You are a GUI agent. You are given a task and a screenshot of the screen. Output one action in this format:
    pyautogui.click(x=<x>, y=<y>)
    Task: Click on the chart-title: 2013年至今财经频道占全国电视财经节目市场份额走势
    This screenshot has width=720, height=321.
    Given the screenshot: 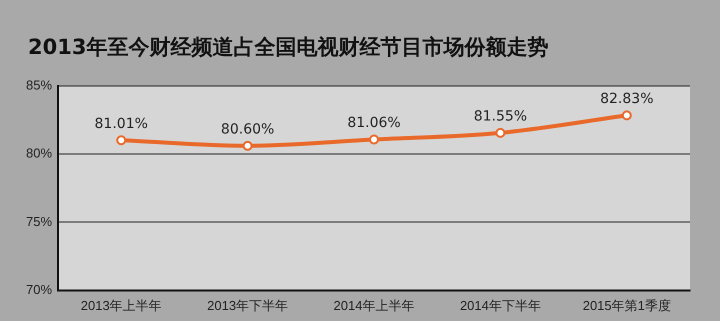 What is the action you would take?
    pyautogui.click(x=288, y=47)
    